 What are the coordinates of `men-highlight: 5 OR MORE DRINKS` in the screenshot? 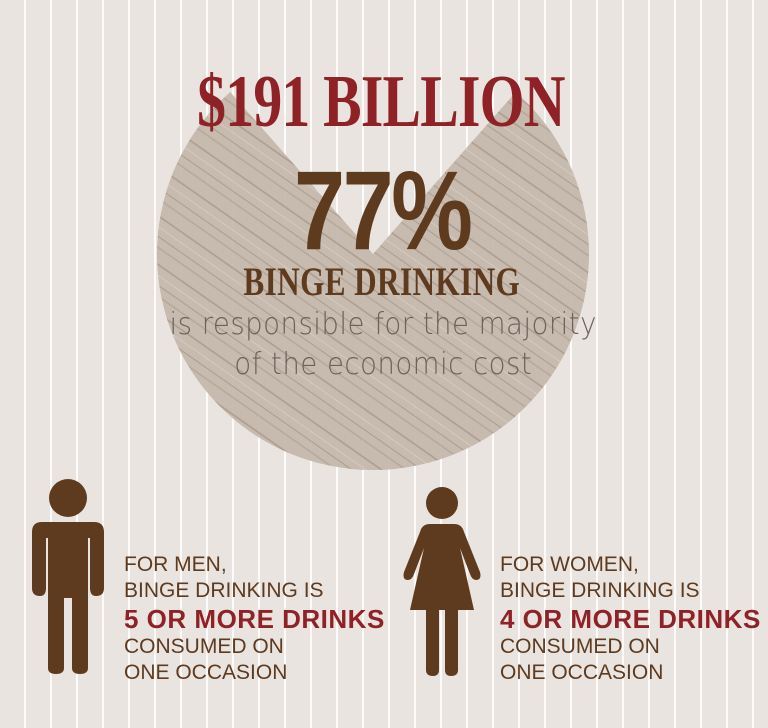 It's located at (254, 619).